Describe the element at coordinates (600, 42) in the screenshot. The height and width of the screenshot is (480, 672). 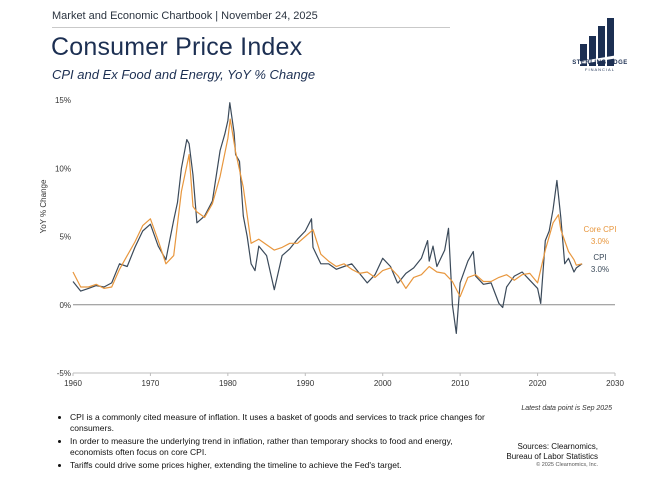
I see `brand-logo-icon` at that location.